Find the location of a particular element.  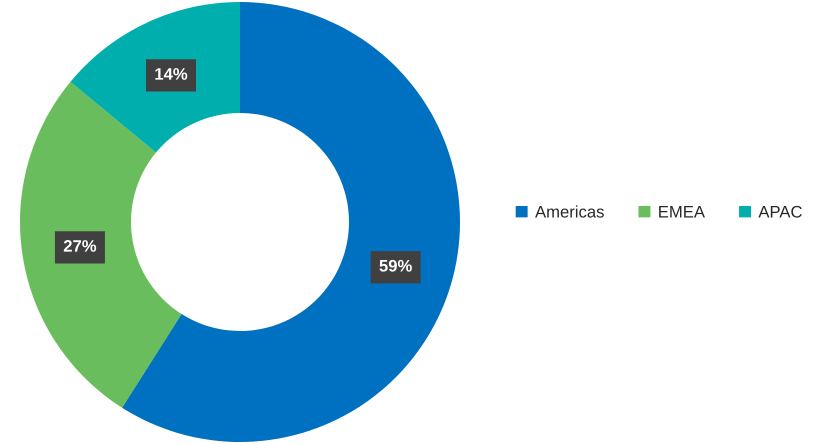

legend-label: EMEA is located at coordinates (682, 212).